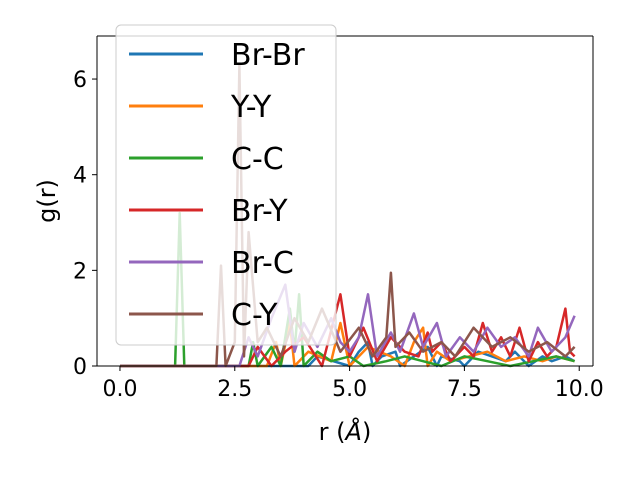 Image resolution: width=640 pixels, height=480 pixels. Describe the element at coordinates (268, 55) in the screenshot. I see `legend-label-br-br: Br-Br` at that location.